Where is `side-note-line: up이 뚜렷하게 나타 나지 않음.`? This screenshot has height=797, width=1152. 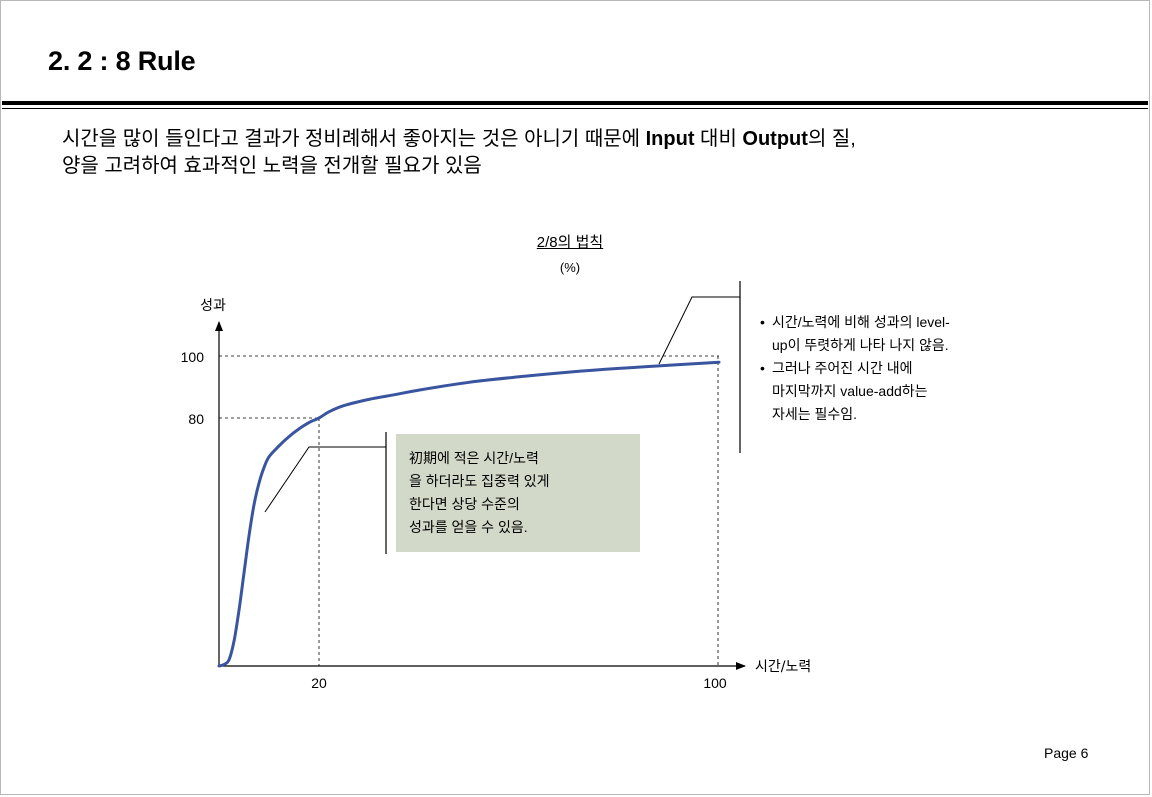 side-note-line: up이 뚜렷하게 나타 나지 않음. is located at coordinates (860, 345).